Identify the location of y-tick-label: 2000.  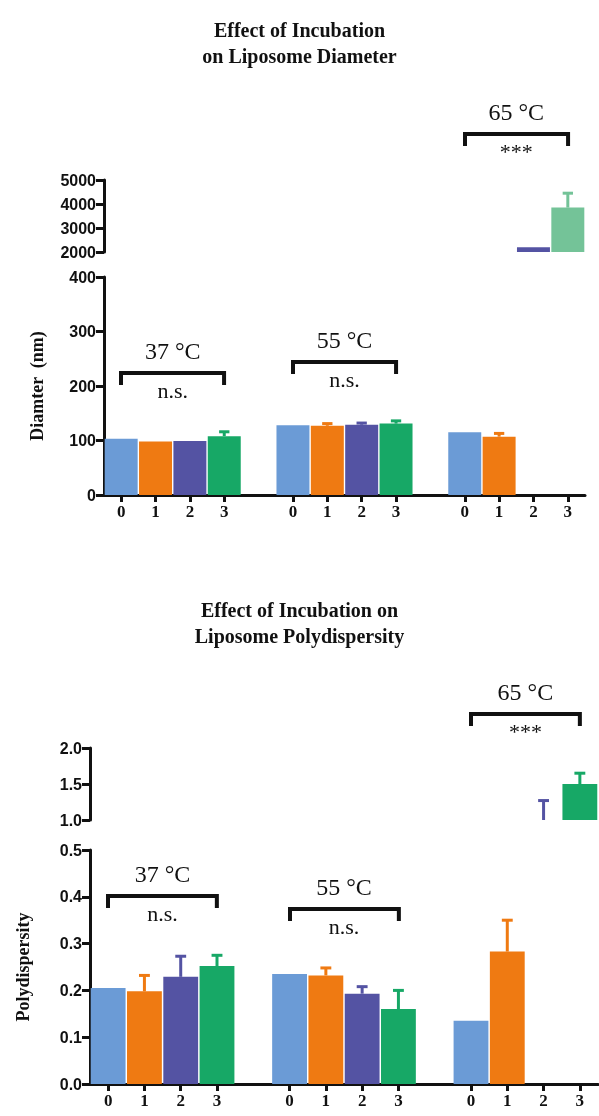
(78, 252).